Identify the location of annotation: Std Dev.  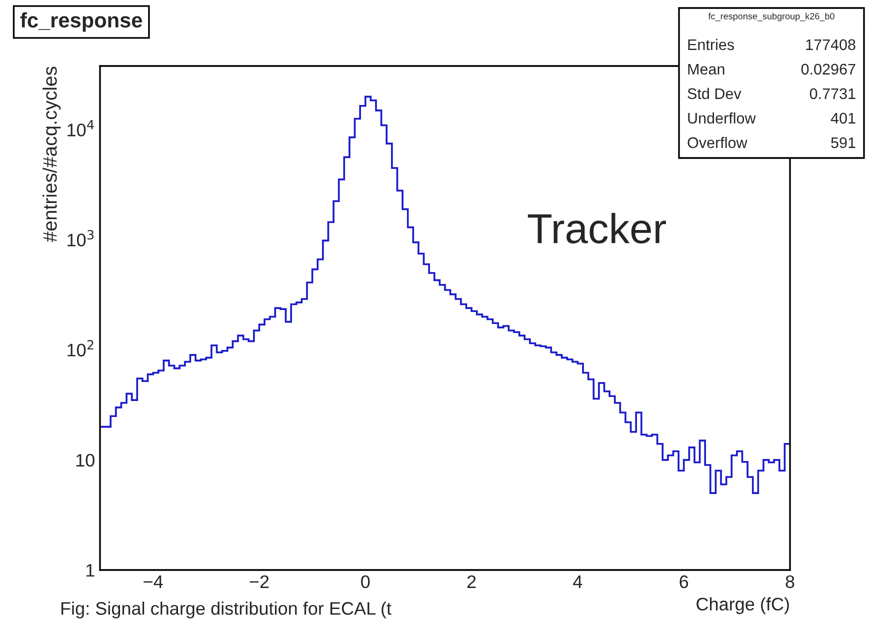
(715, 94).